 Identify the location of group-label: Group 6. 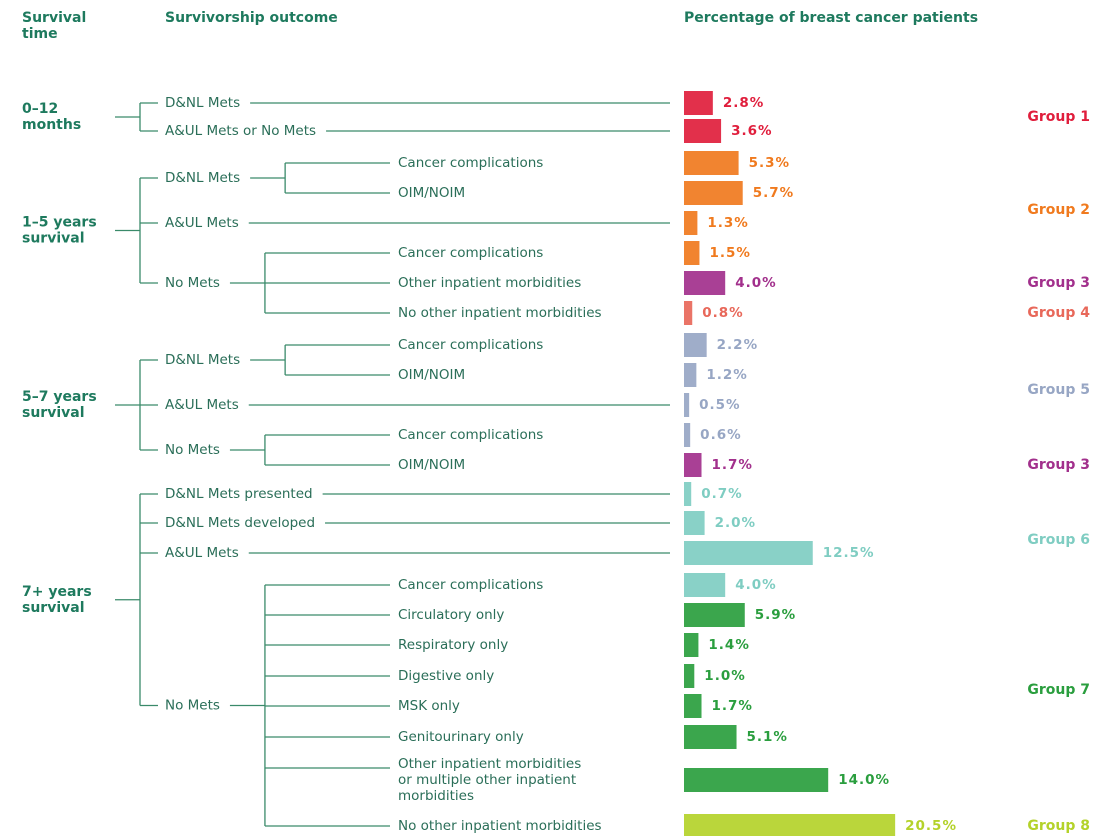
(1058, 540).